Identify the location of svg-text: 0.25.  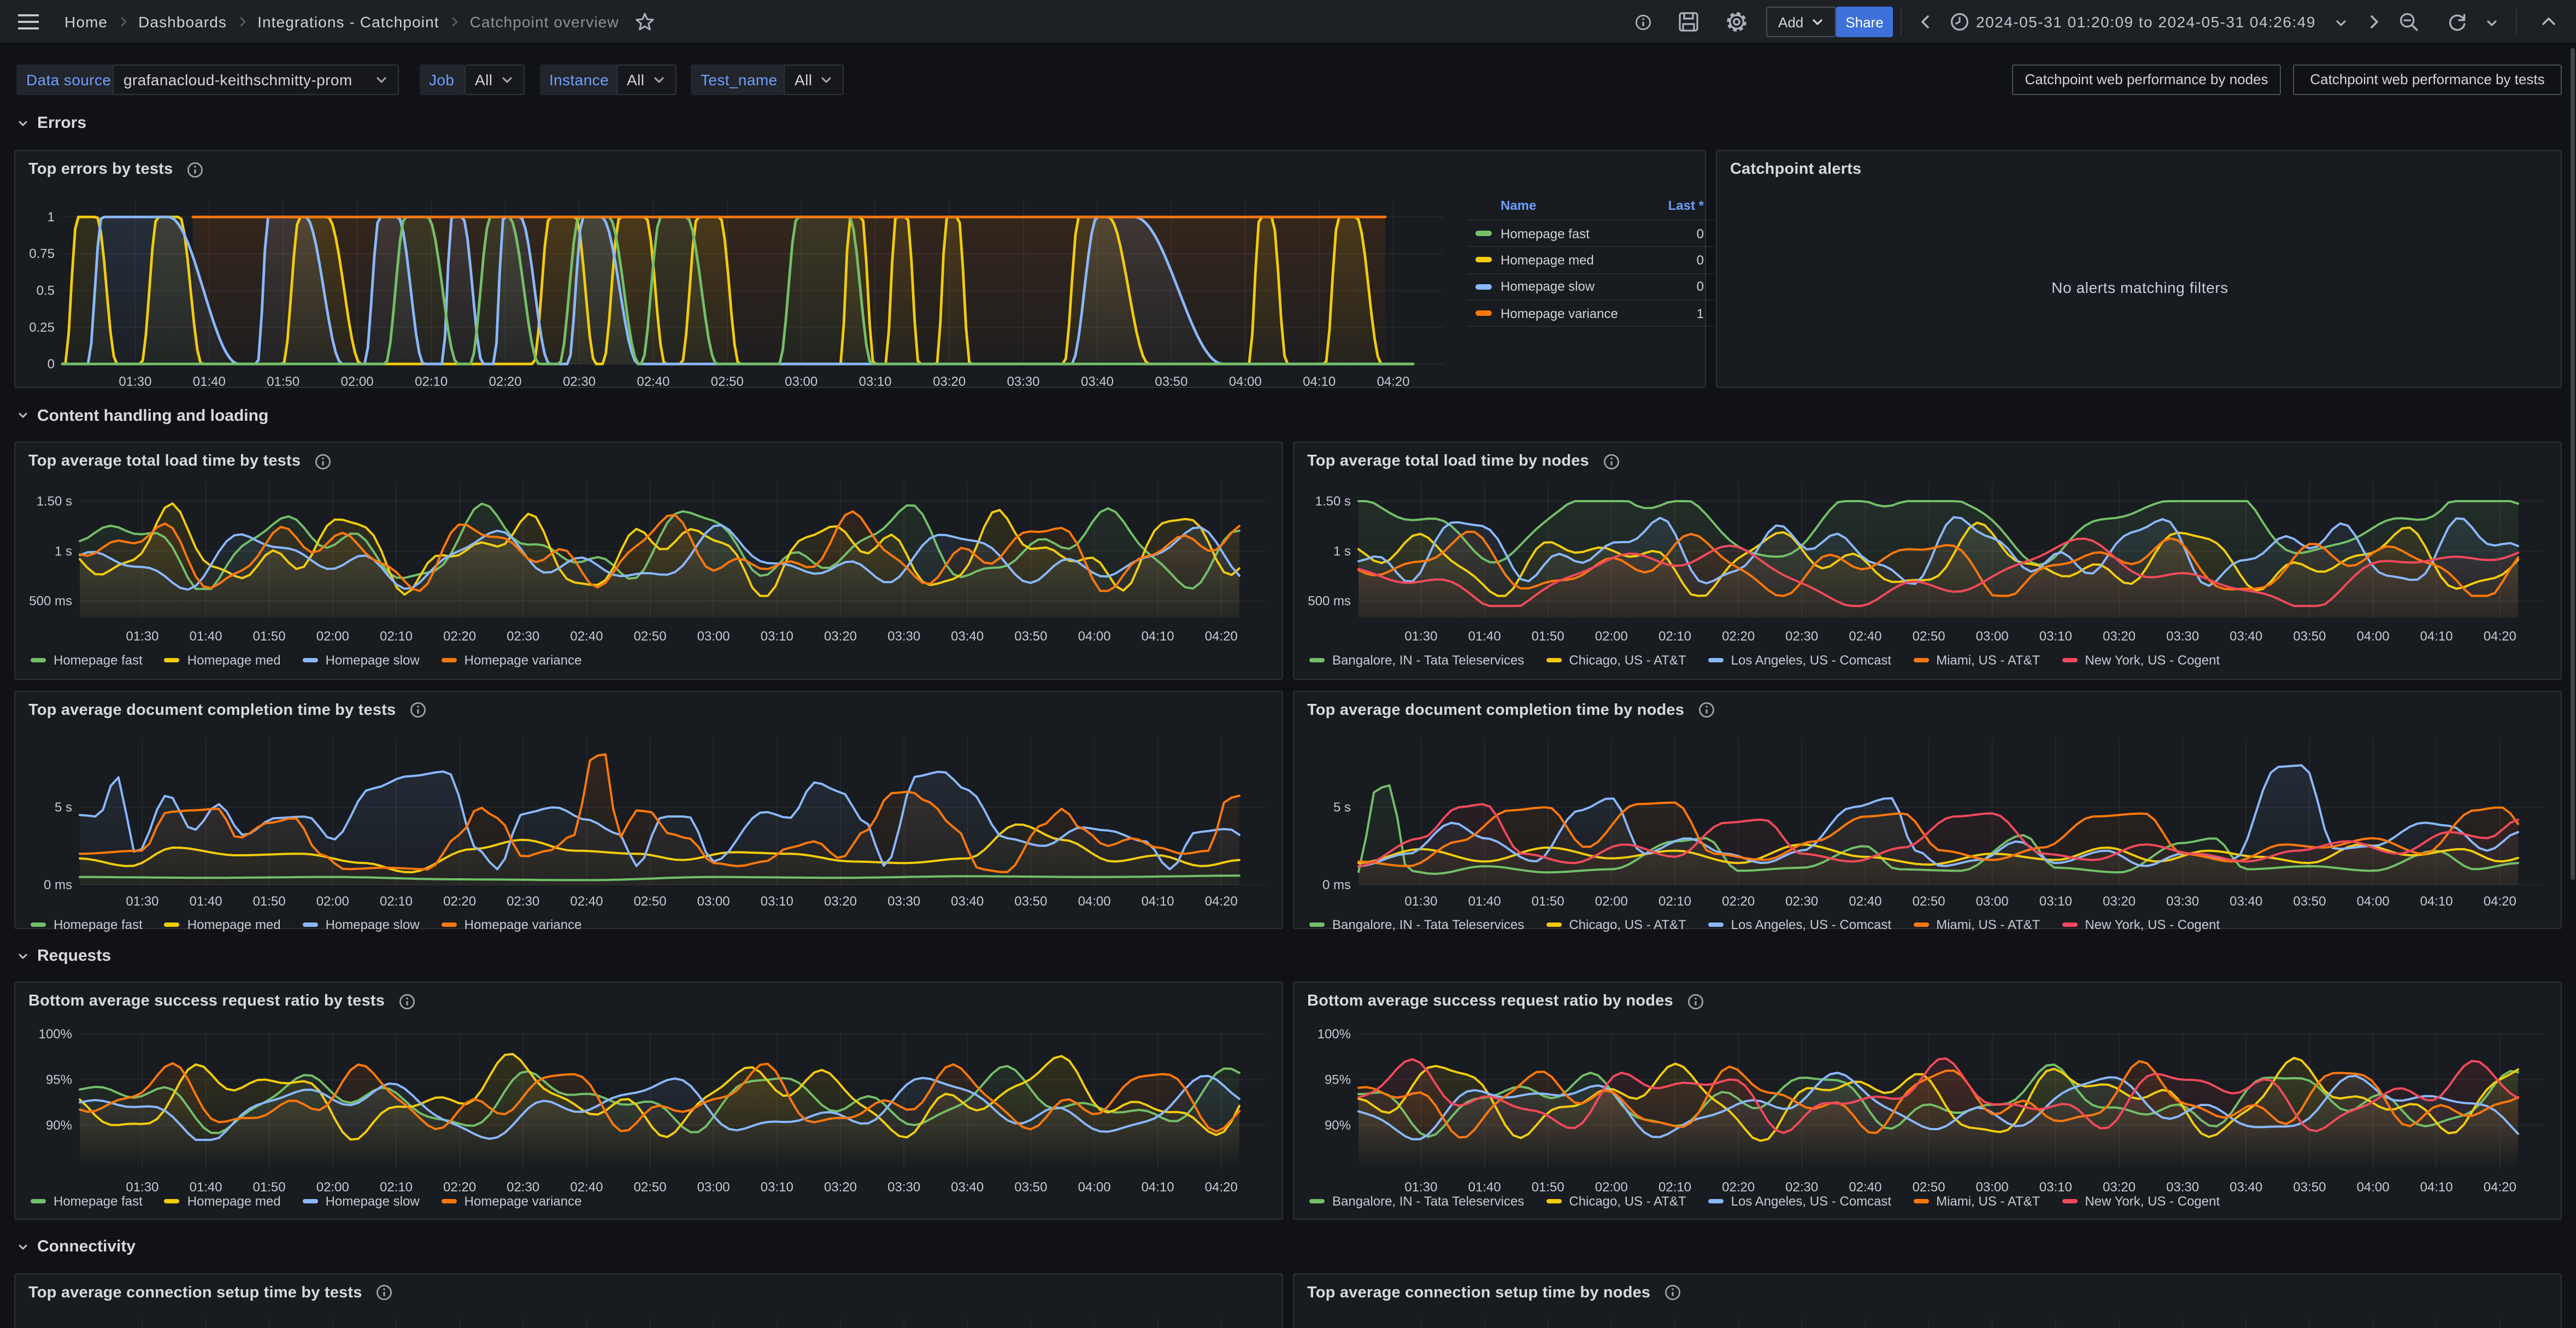
(42, 327).